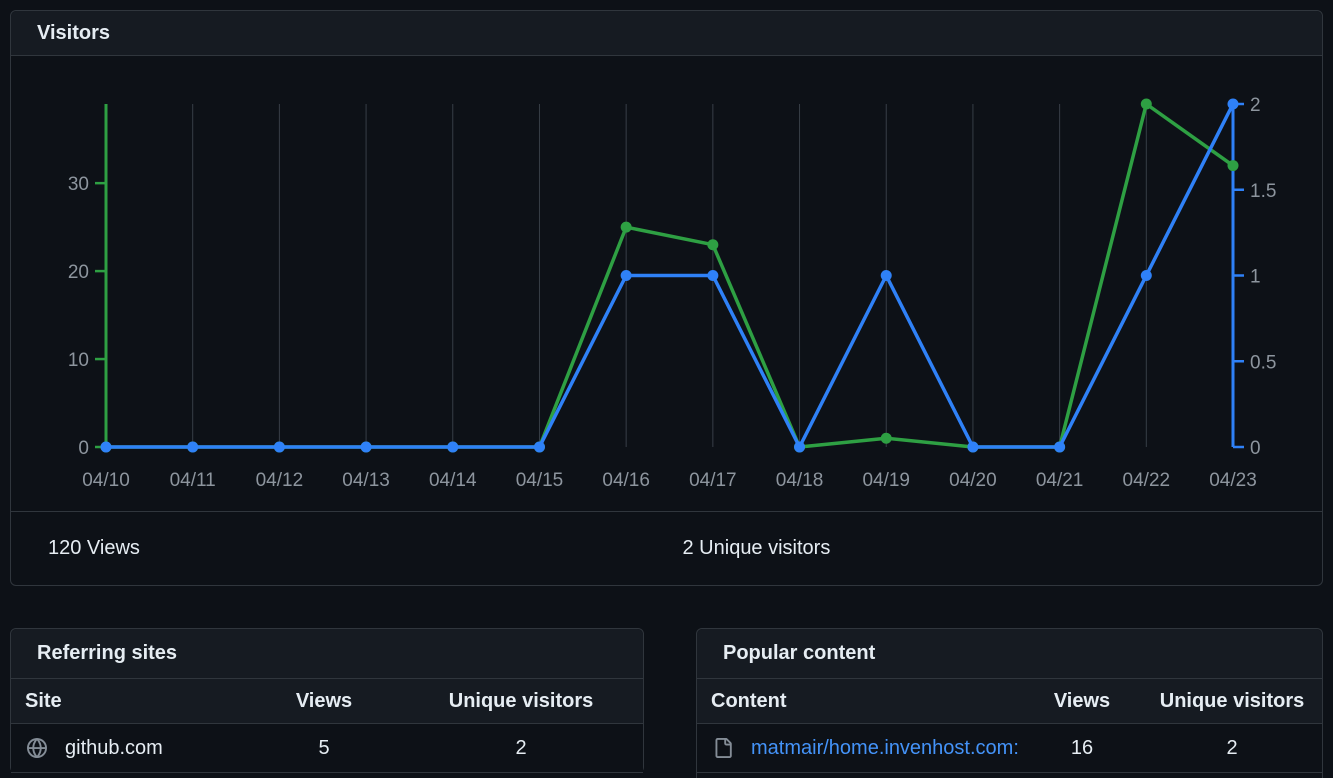 The width and height of the screenshot is (1333, 778). Describe the element at coordinates (453, 480) in the screenshot. I see `x-axis-label: 04/14` at that location.